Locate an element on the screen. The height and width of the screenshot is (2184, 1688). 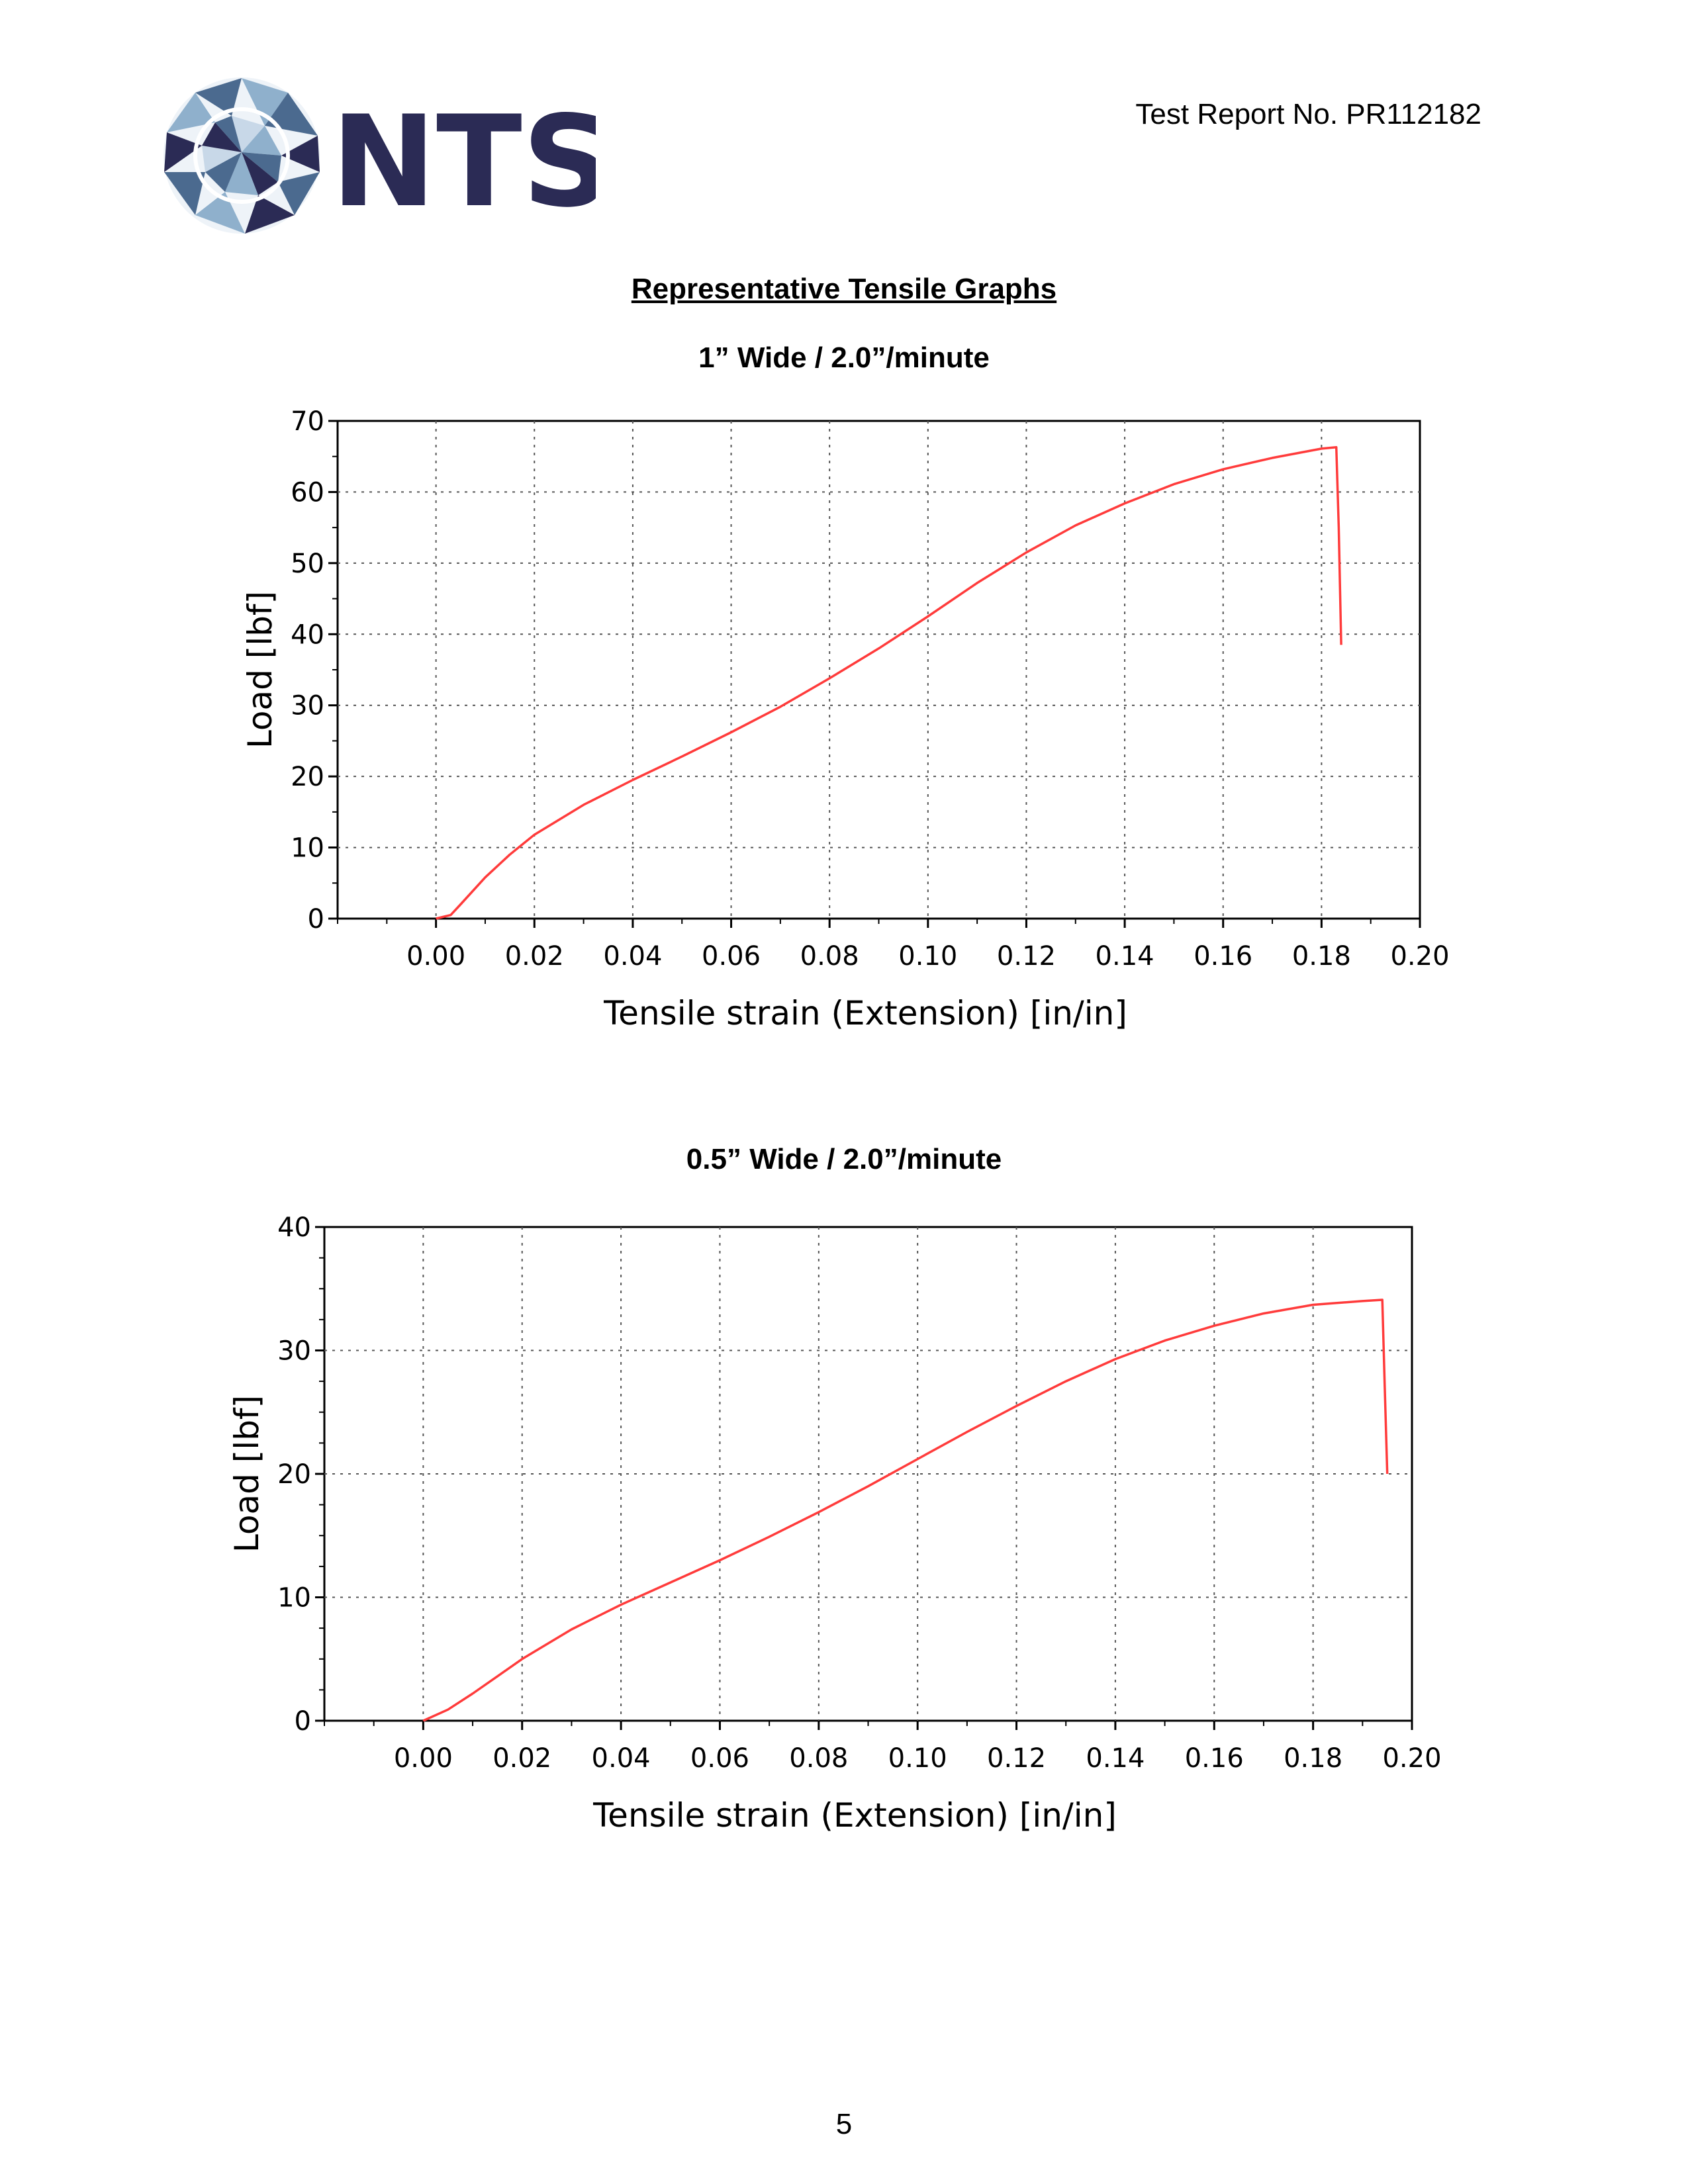
section-title: Representative Tensile Graphs is located at coordinates (844, 289).